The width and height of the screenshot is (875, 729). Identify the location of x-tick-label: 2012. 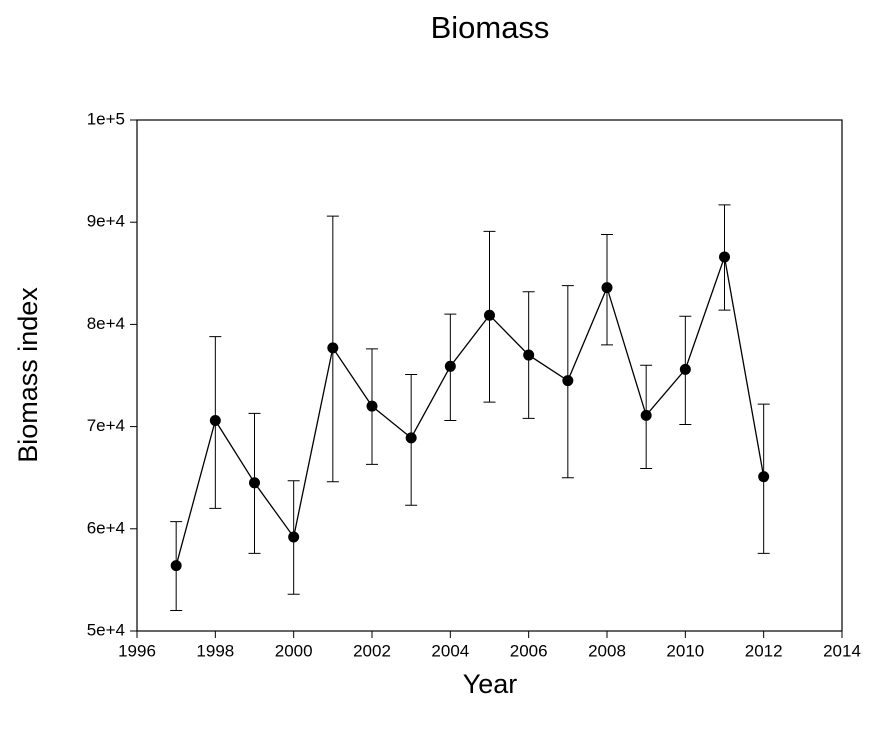
(764, 650).